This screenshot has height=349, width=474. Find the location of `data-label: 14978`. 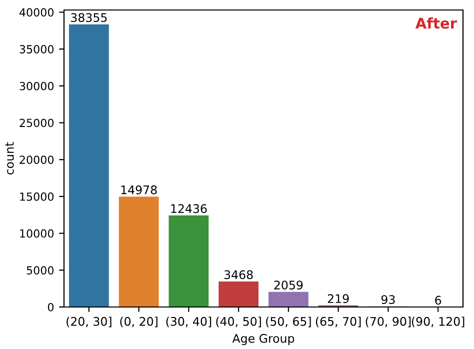

data-label: 14978 is located at coordinates (139, 189).